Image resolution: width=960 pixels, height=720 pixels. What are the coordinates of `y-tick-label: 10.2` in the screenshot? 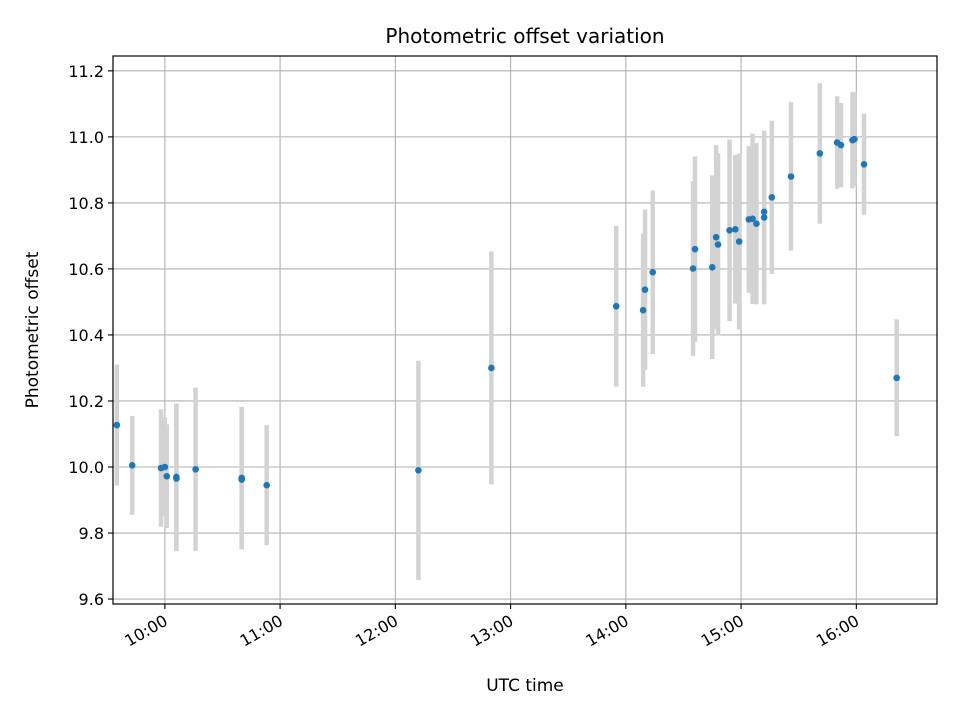 It's located at (86, 401).